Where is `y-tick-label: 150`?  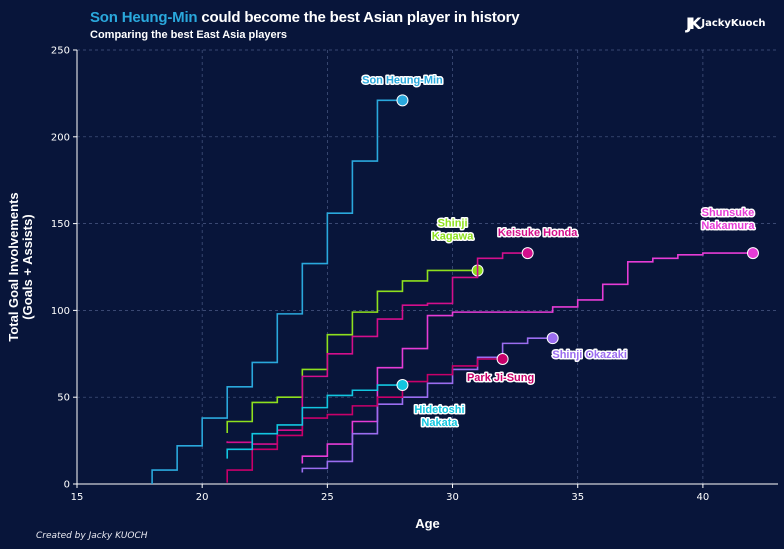
y-tick-label: 150 is located at coordinates (60, 224).